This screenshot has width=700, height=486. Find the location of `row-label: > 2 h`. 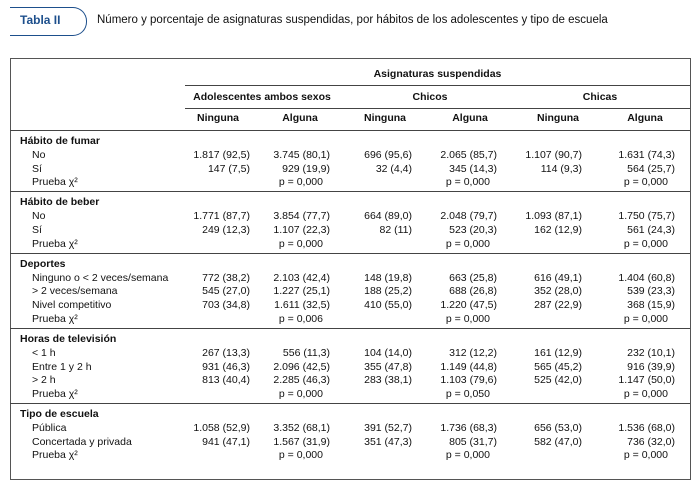

row-label: > 2 h is located at coordinates (44, 380).